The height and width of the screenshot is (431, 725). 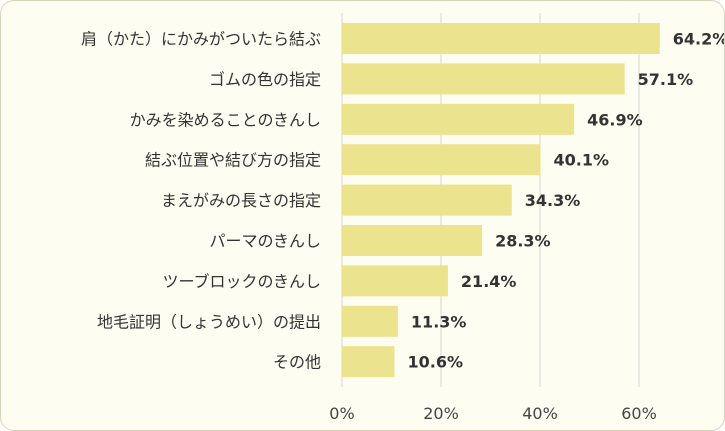 What do you see at coordinates (225, 119) in the screenshot?
I see `category-label: かみを染めることのきんし` at bounding box center [225, 119].